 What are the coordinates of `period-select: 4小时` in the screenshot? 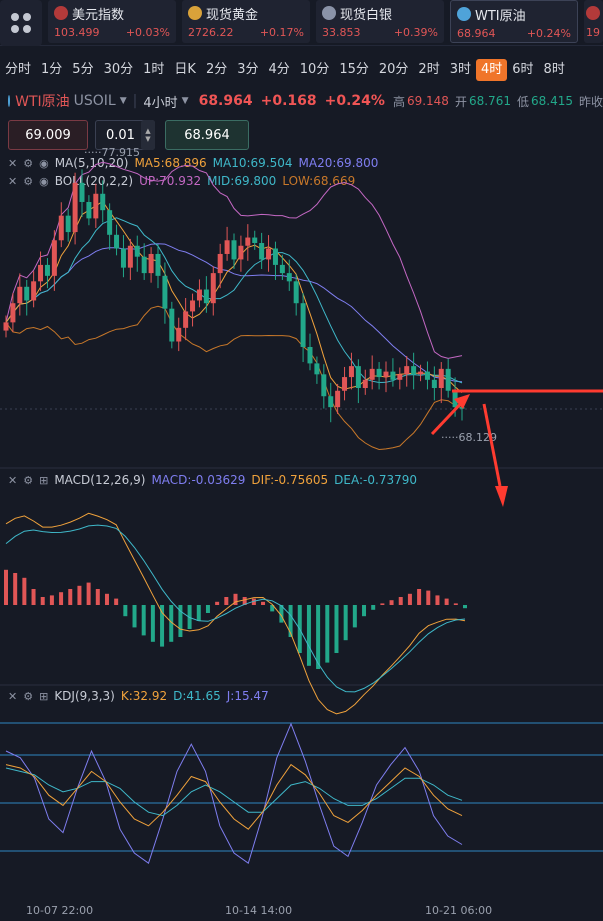 It's located at (160, 103).